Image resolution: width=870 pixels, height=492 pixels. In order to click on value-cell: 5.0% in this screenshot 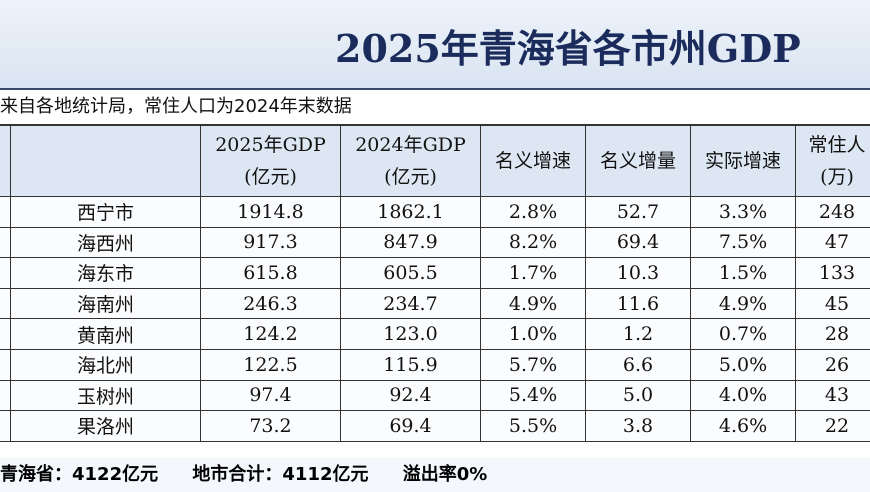, I will do `click(743, 364)`.